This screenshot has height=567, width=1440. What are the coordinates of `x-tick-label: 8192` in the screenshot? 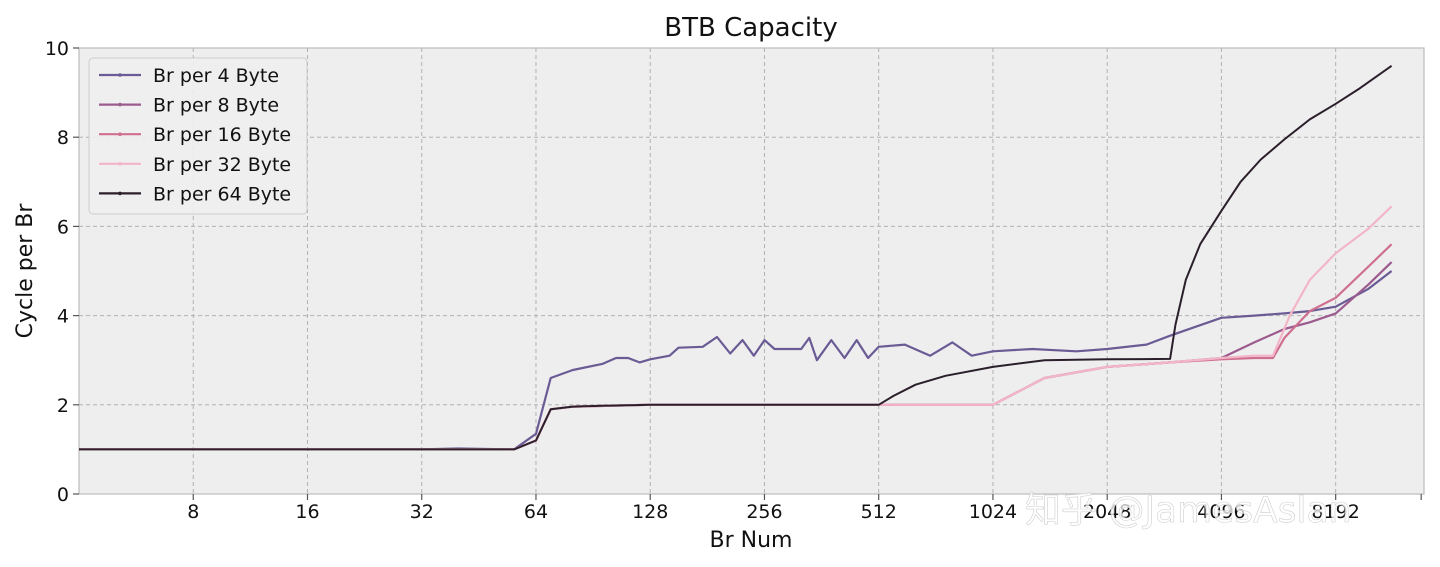 It's located at (1335, 512).